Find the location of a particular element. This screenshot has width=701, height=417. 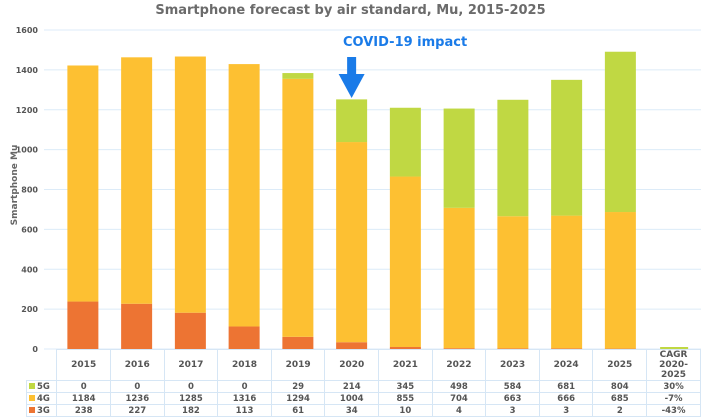

data-label: 182 is located at coordinates (191, 411).